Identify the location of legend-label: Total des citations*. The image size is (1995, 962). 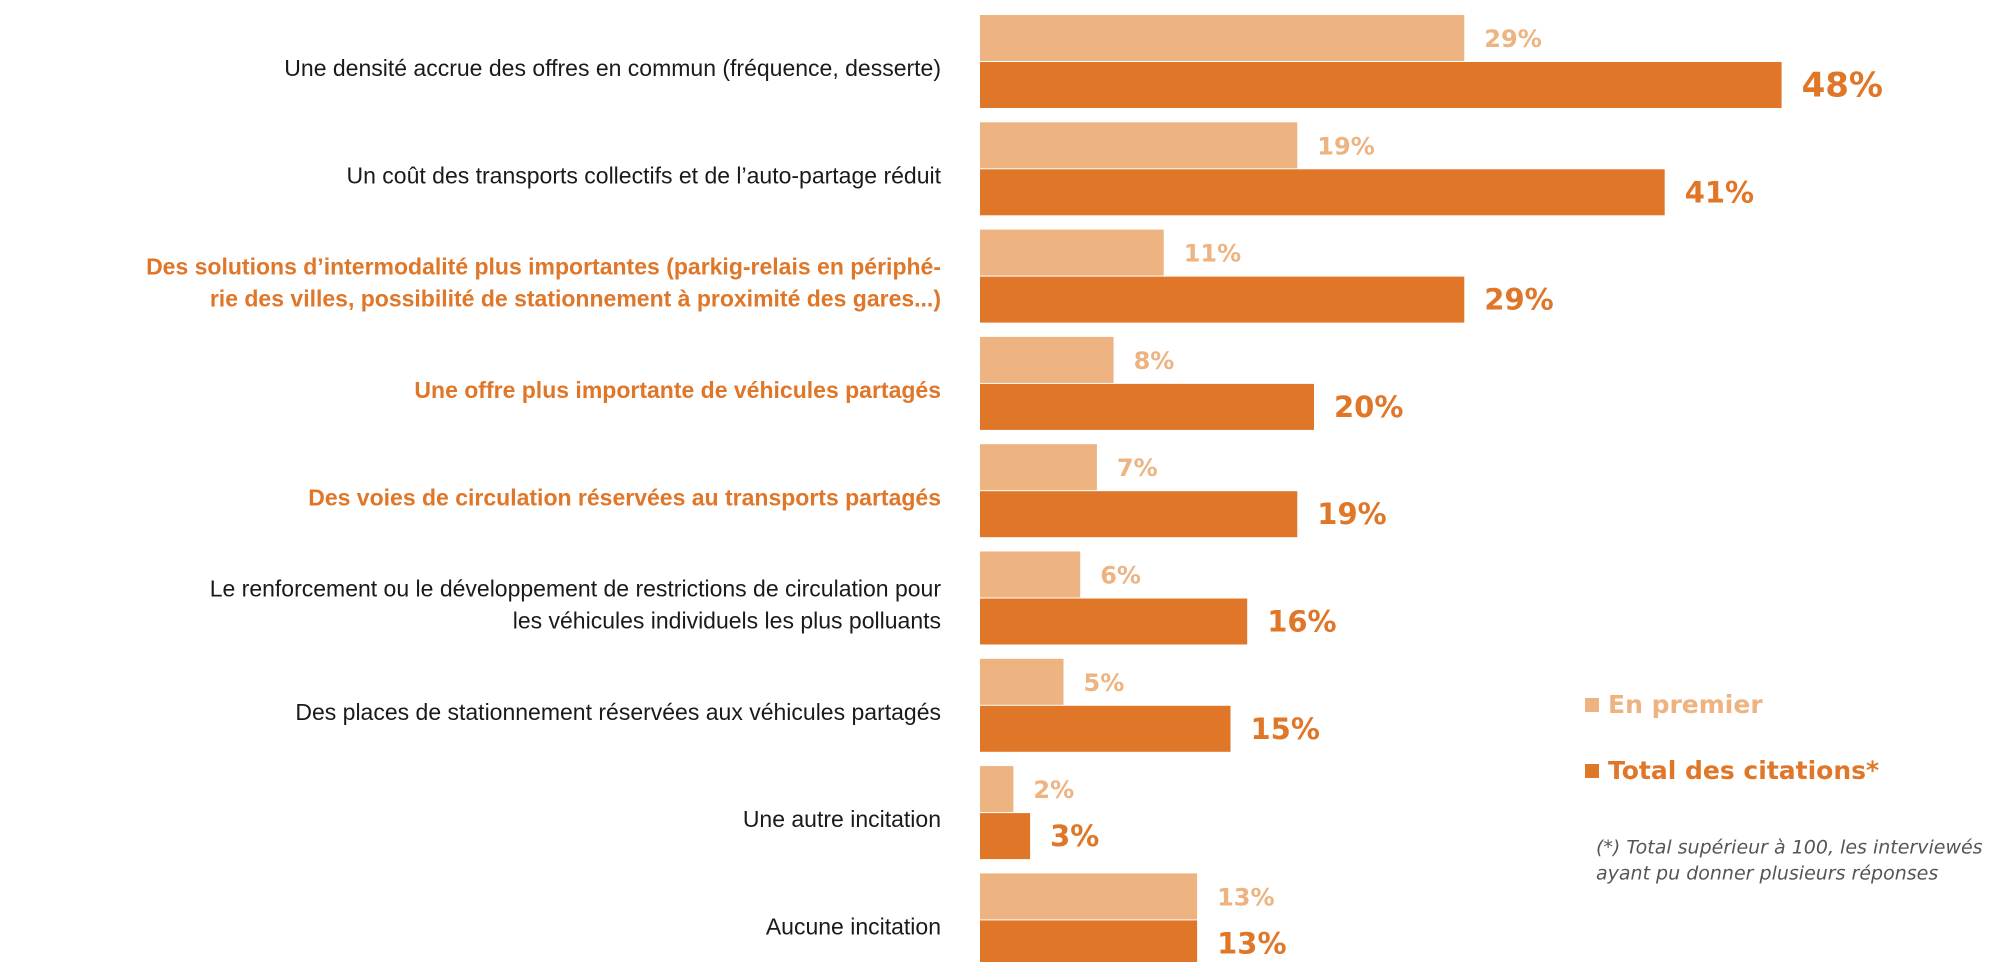
(1743, 770).